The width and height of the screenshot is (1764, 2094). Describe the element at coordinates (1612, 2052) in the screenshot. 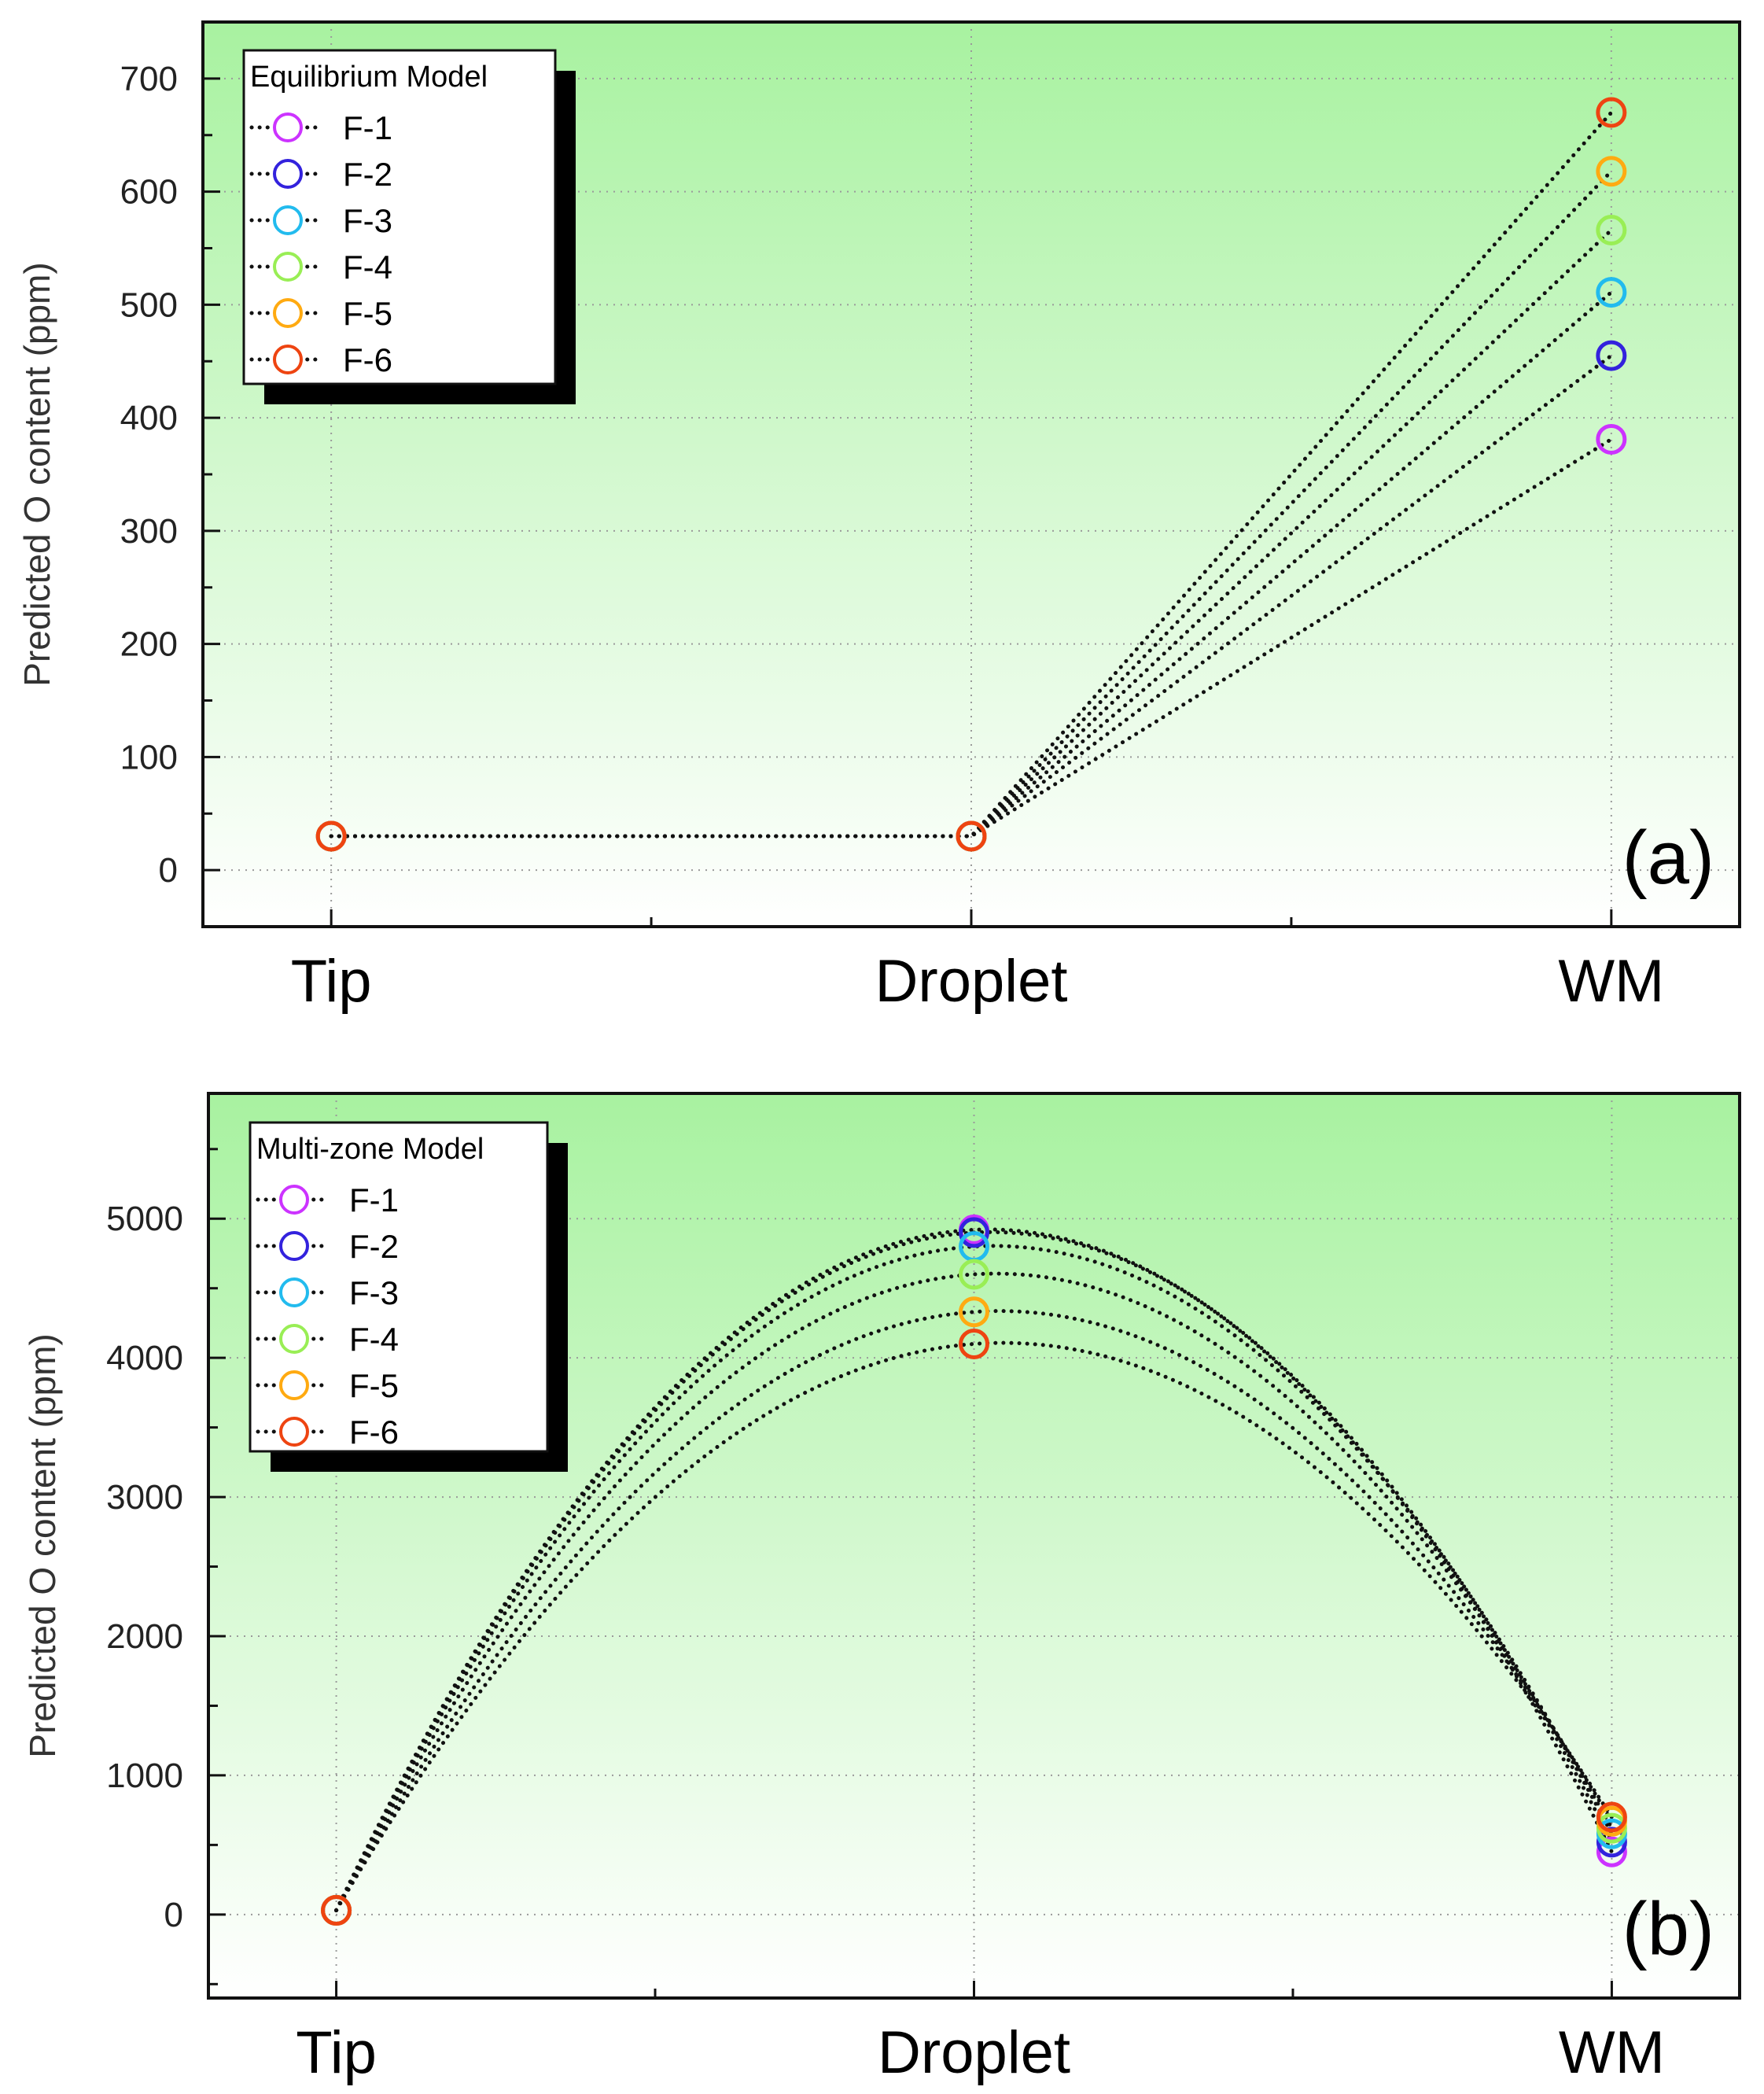

I see `chart-1-xtick-label-2: WM` at that location.